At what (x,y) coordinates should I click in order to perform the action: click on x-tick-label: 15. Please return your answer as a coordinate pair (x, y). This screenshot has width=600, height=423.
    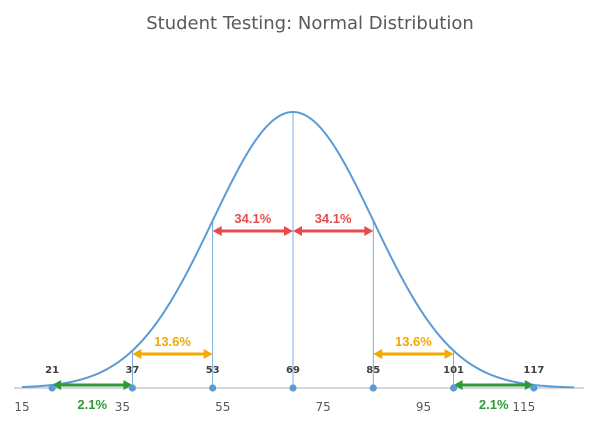
    Looking at the image, I should click on (21, 407).